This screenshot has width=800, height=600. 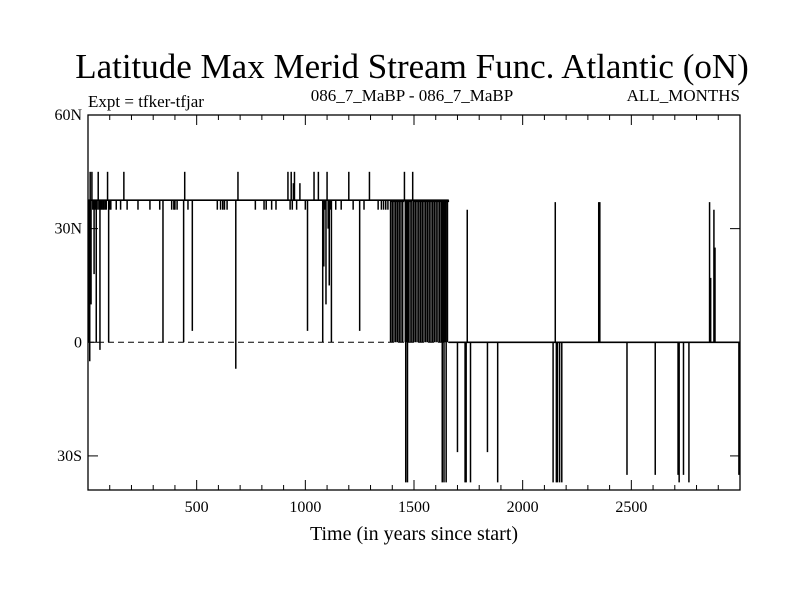 What do you see at coordinates (78, 342) in the screenshot?
I see `y-tick-label-2: 0` at bounding box center [78, 342].